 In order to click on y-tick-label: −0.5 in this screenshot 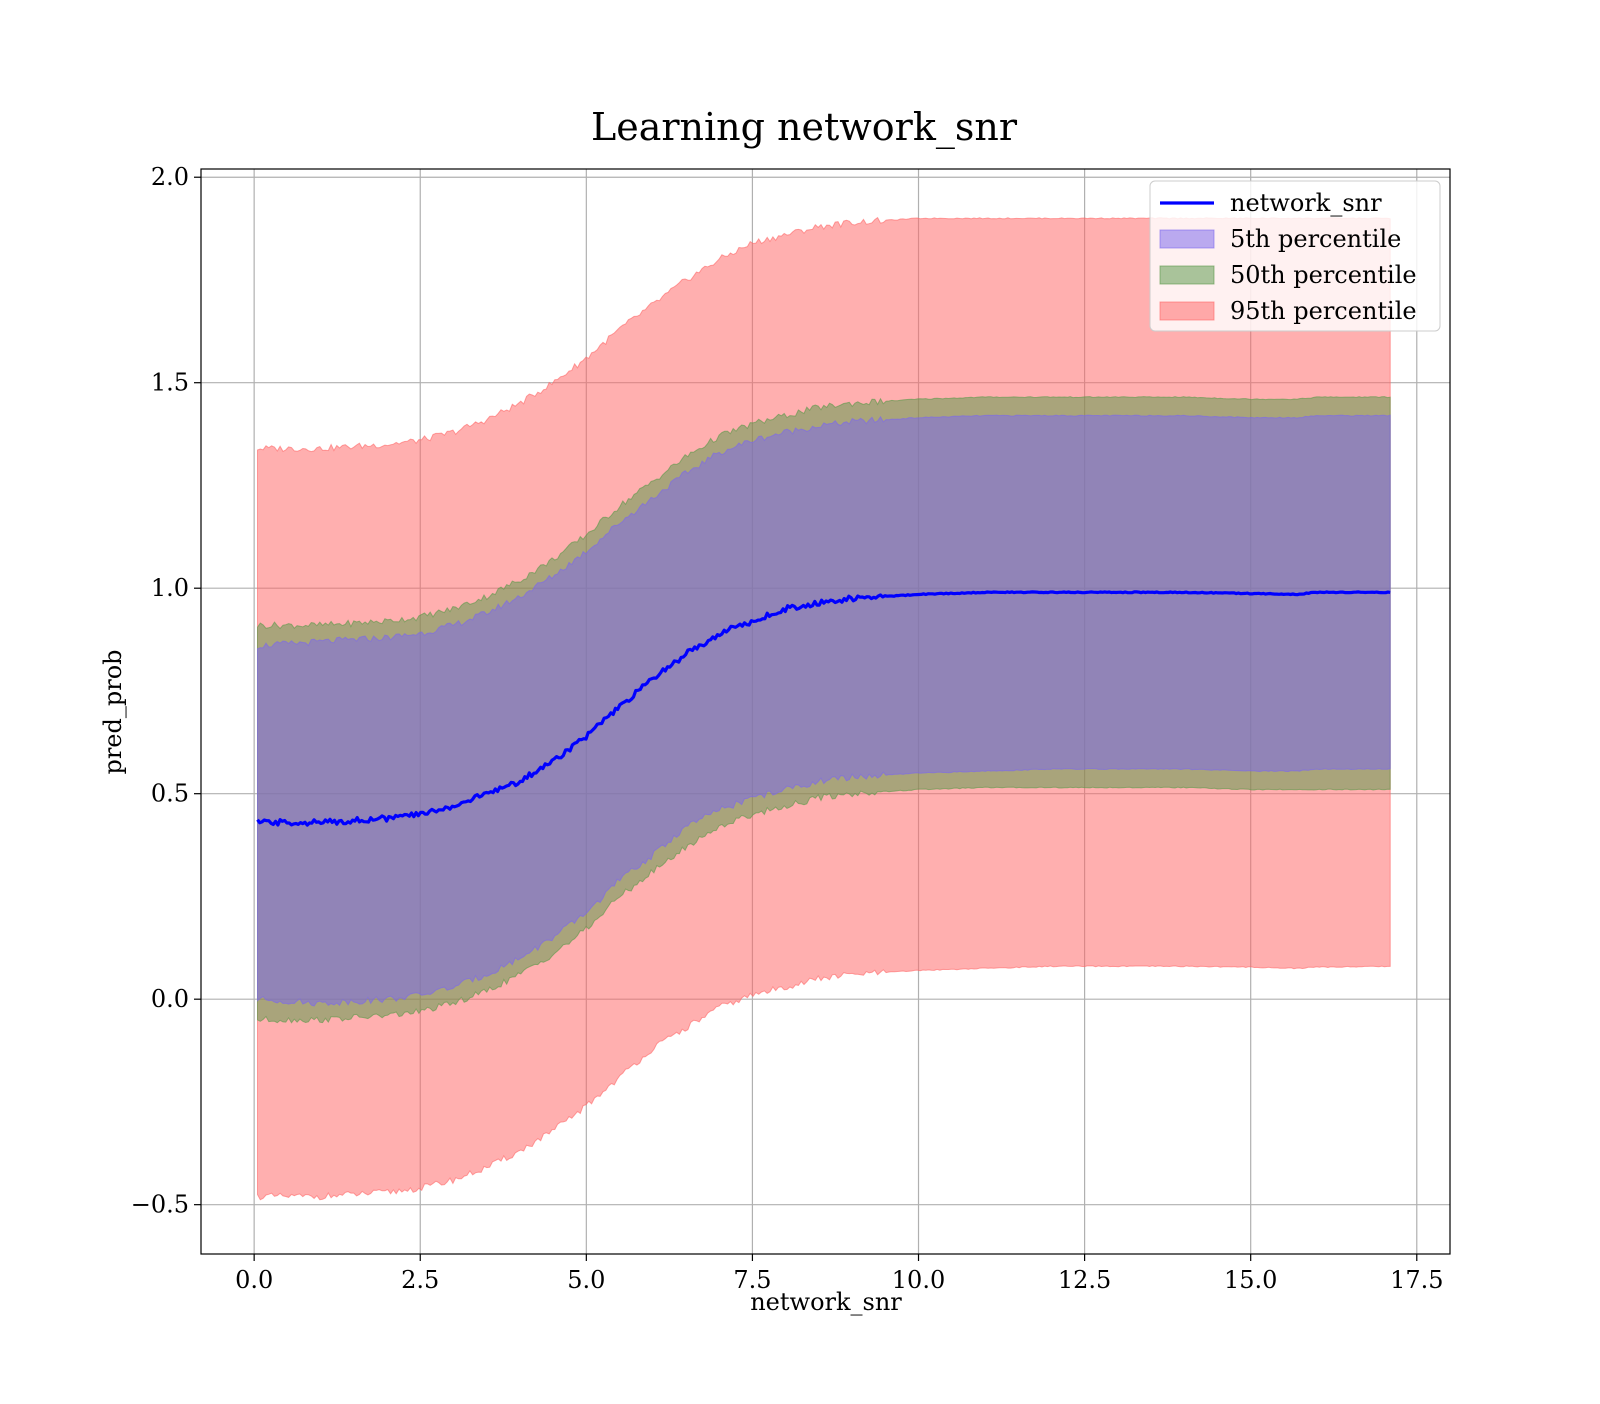, I will do `click(160, 1205)`.